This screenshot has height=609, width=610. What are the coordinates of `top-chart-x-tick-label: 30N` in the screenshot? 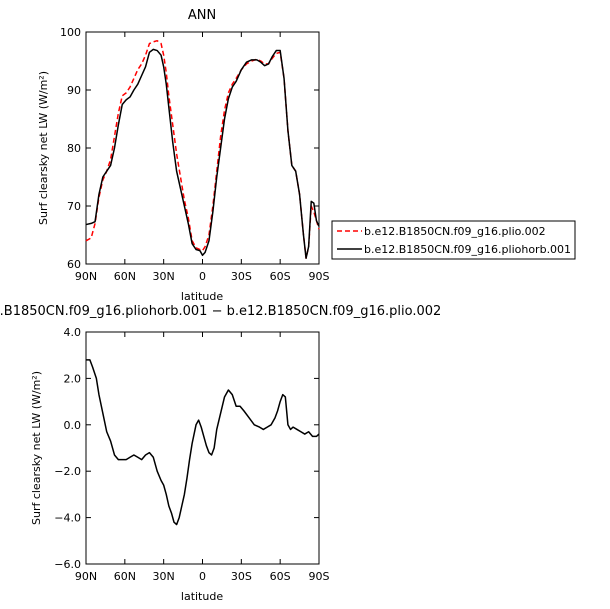 It's located at (164, 276).